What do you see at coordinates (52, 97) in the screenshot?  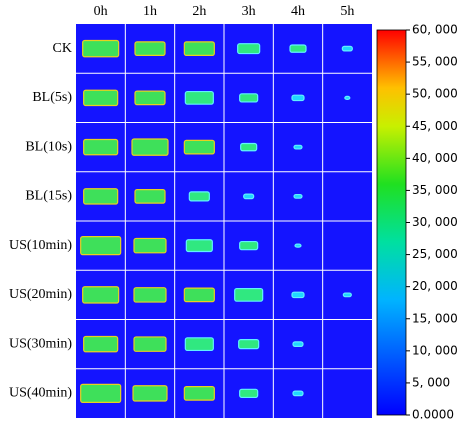 I see `row-label: BL(5s)` at bounding box center [52, 97].